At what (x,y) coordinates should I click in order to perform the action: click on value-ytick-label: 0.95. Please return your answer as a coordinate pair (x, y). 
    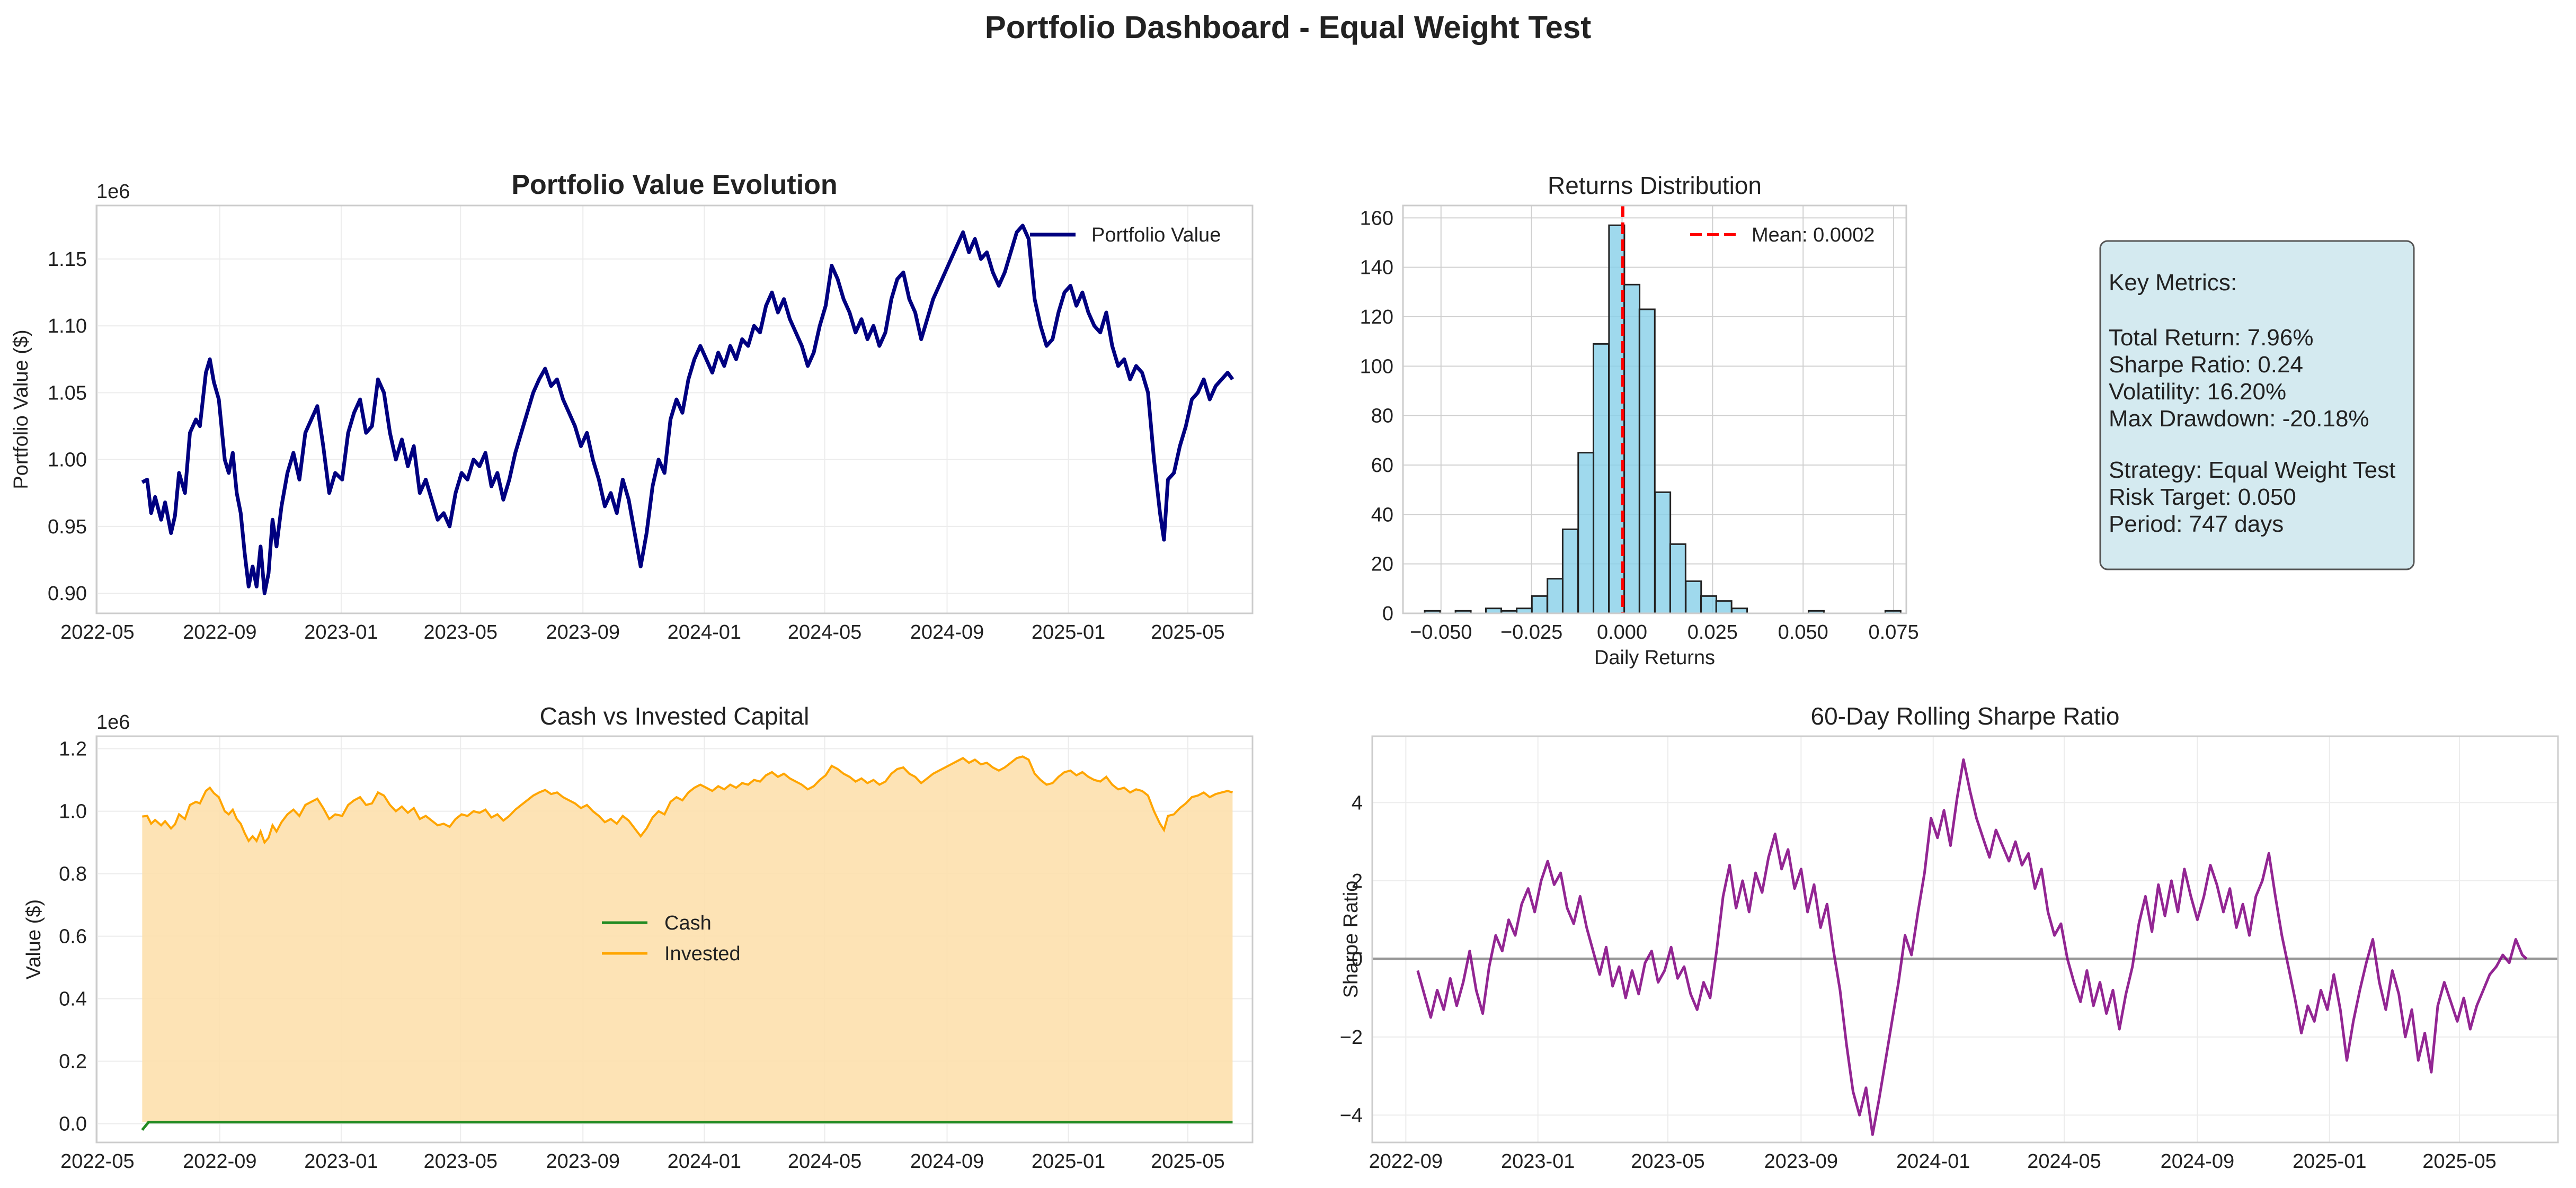
    Looking at the image, I should click on (67, 527).